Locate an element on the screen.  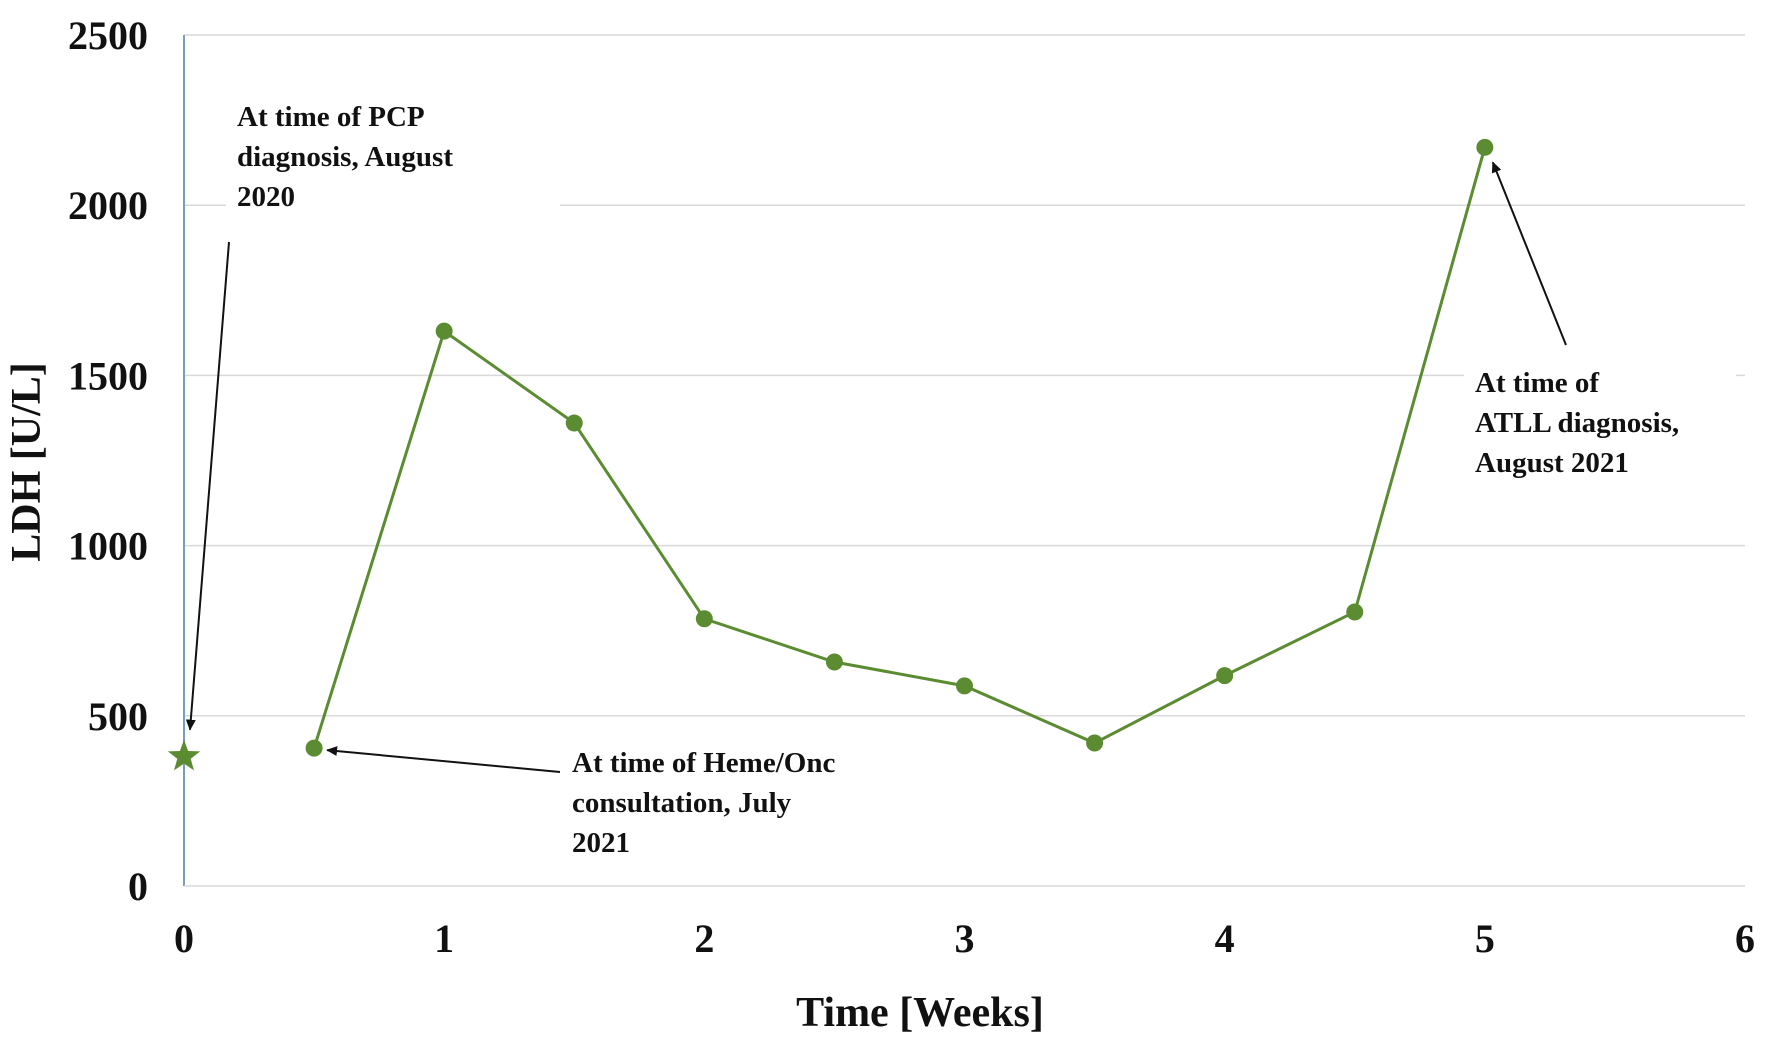
x-tick-label: 3 is located at coordinates (965, 938).